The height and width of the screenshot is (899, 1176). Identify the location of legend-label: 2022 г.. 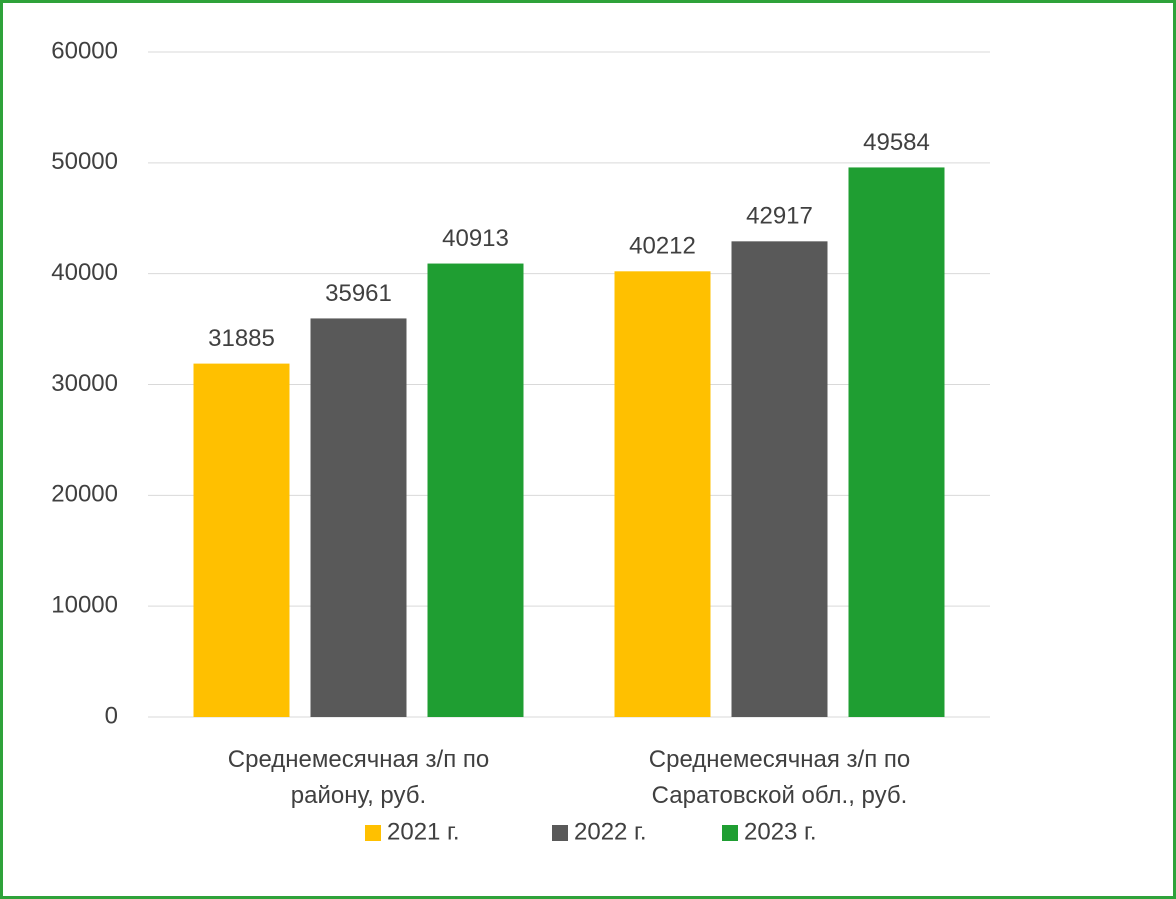
(610, 831).